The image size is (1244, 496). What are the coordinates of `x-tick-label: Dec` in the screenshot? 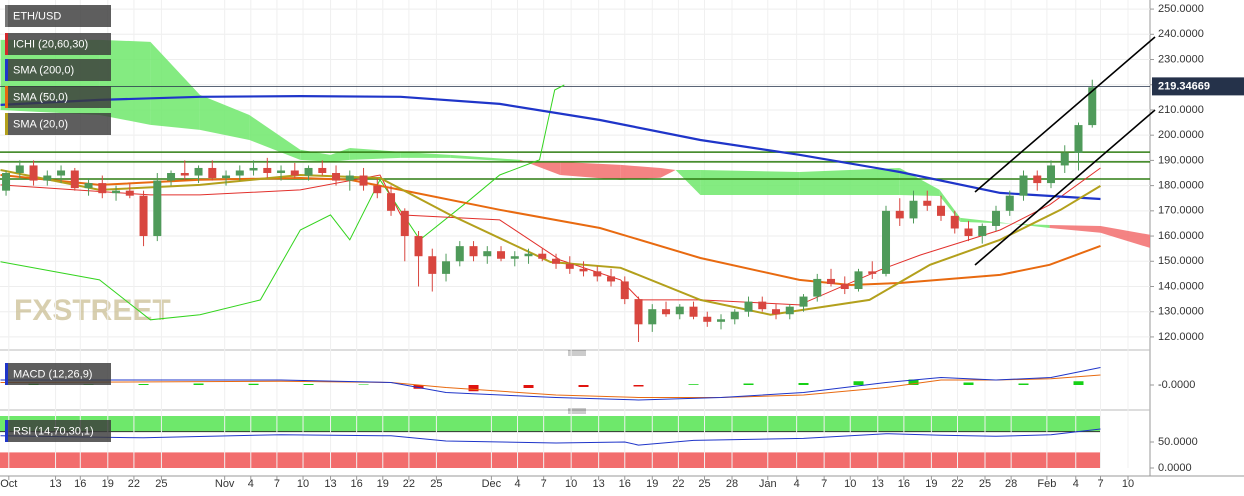 It's located at (492, 484).